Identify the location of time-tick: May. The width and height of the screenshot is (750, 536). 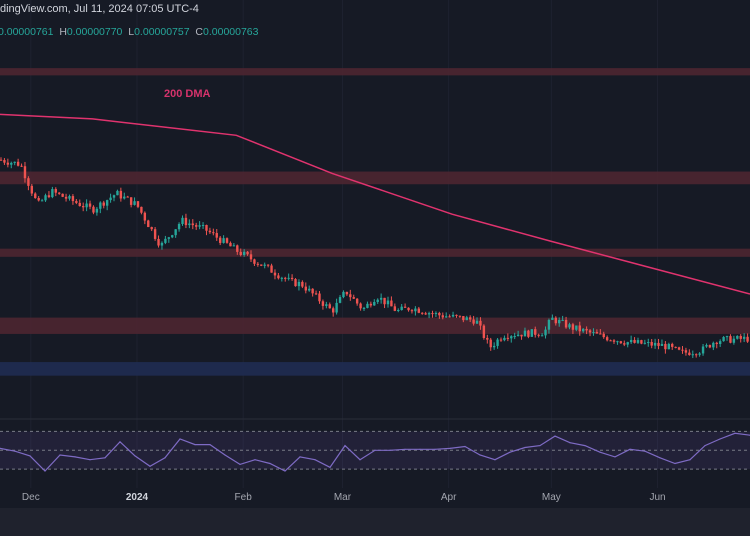
(551, 497).